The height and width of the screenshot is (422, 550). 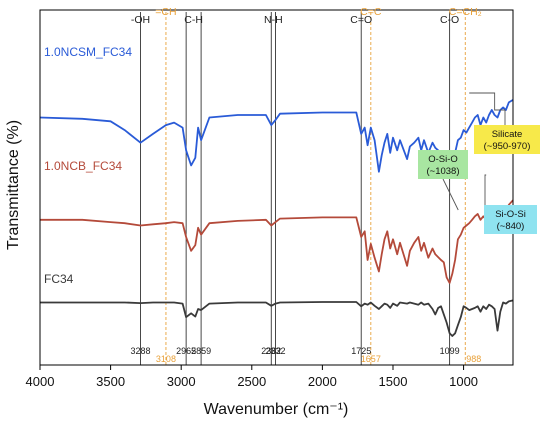 What do you see at coordinates (88, 52) in the screenshot?
I see `series-label-1: 1.0NCSM_FC34` at bounding box center [88, 52].